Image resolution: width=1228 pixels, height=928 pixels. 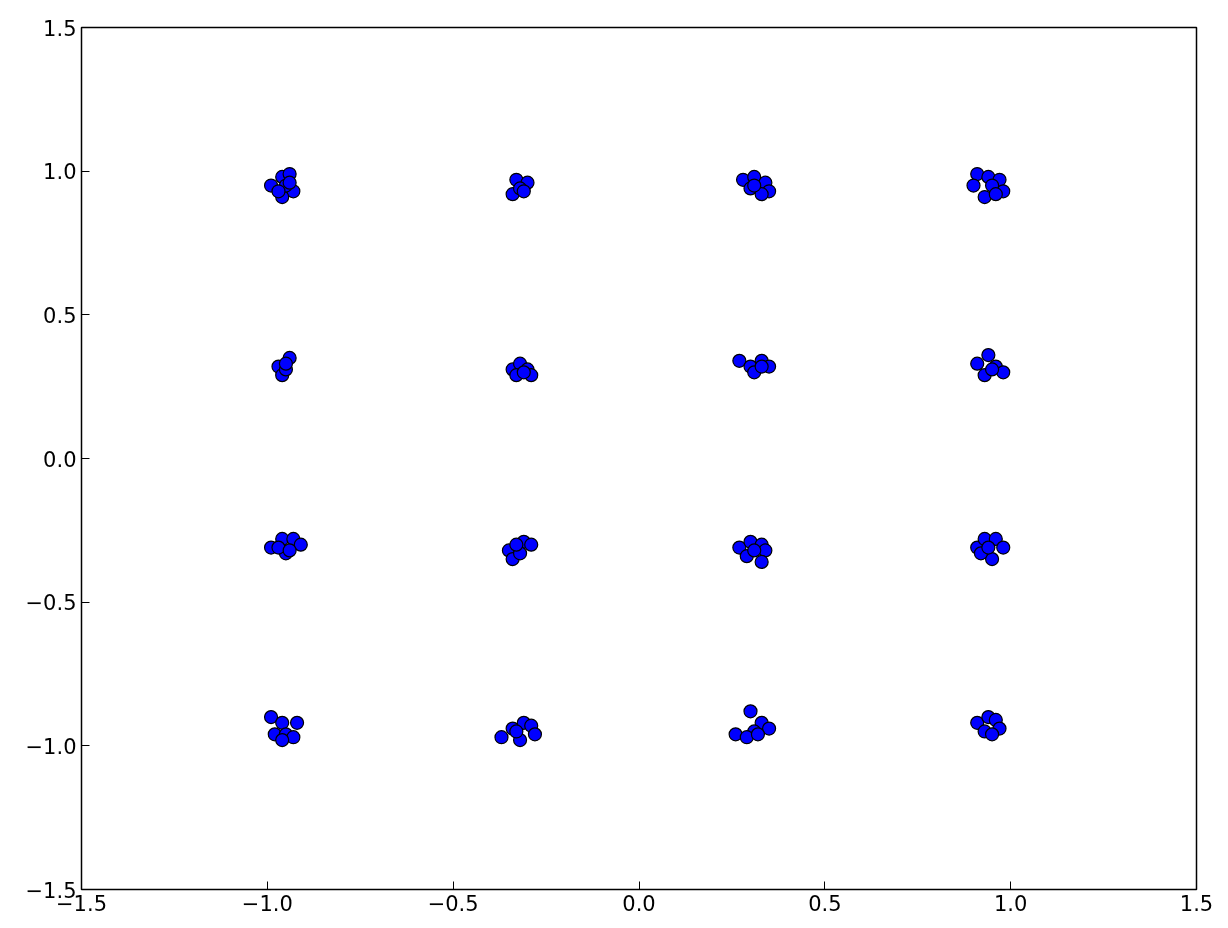 I want to click on y-tick-label: 1.5, so click(x=60, y=28).